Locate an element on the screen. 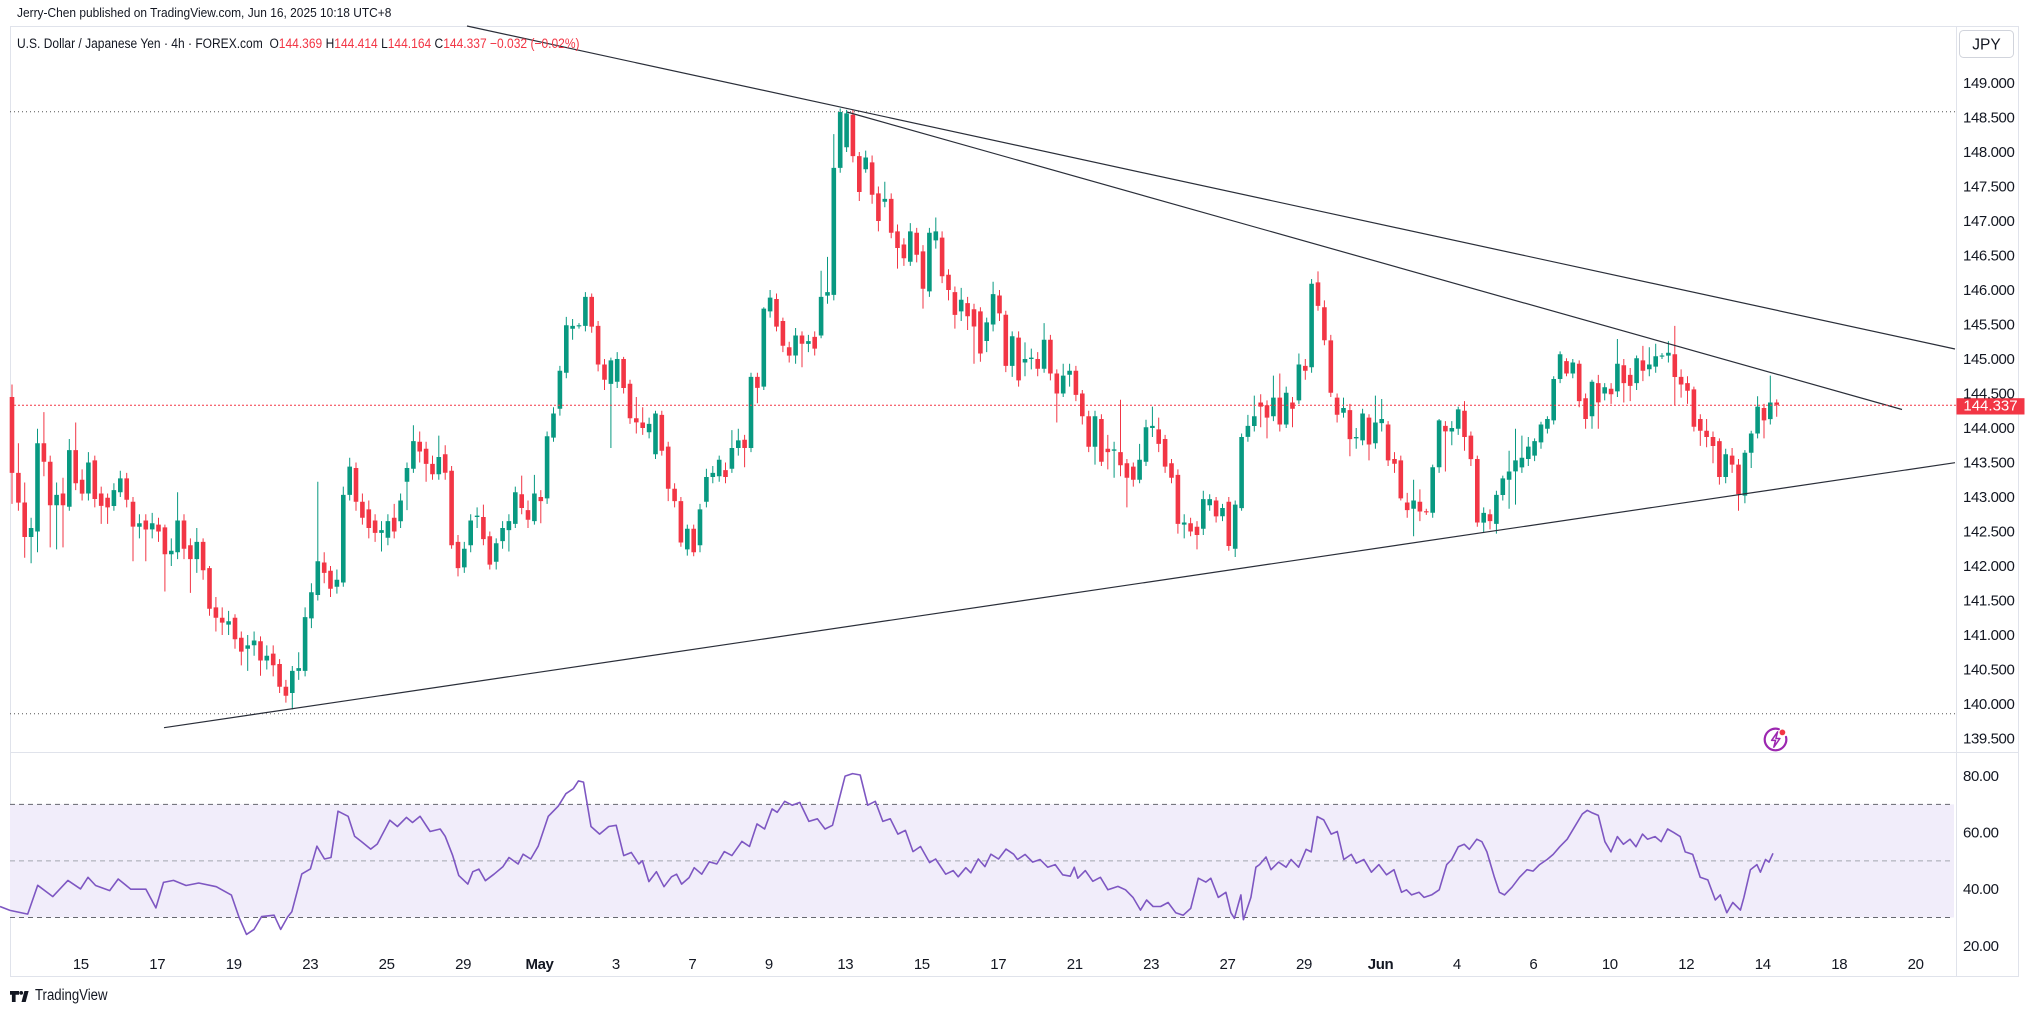 The image size is (2028, 1018). svg-text: 7 is located at coordinates (692, 964).